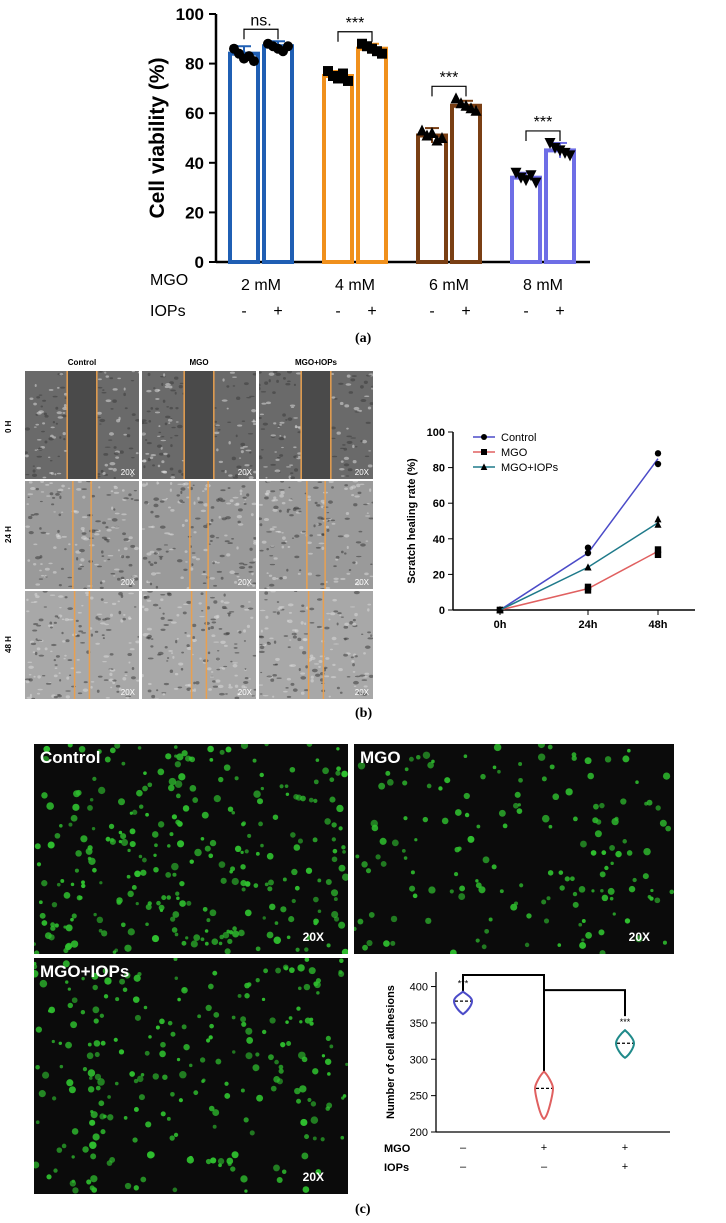  Describe the element at coordinates (530, 468) in the screenshot. I see `legend-label: MGO+IOPs` at that location.